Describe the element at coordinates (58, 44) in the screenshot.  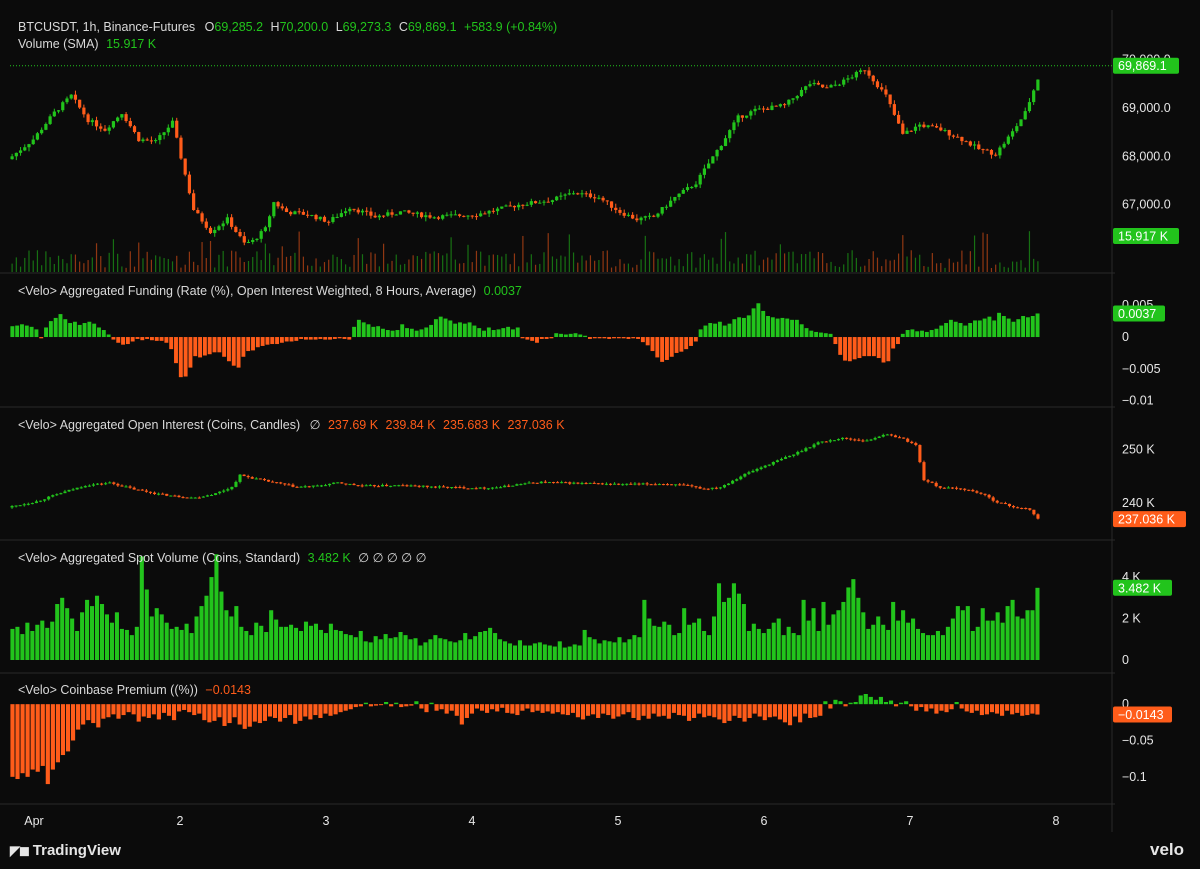
I see `volume-title: Volume (SMA)` at that location.